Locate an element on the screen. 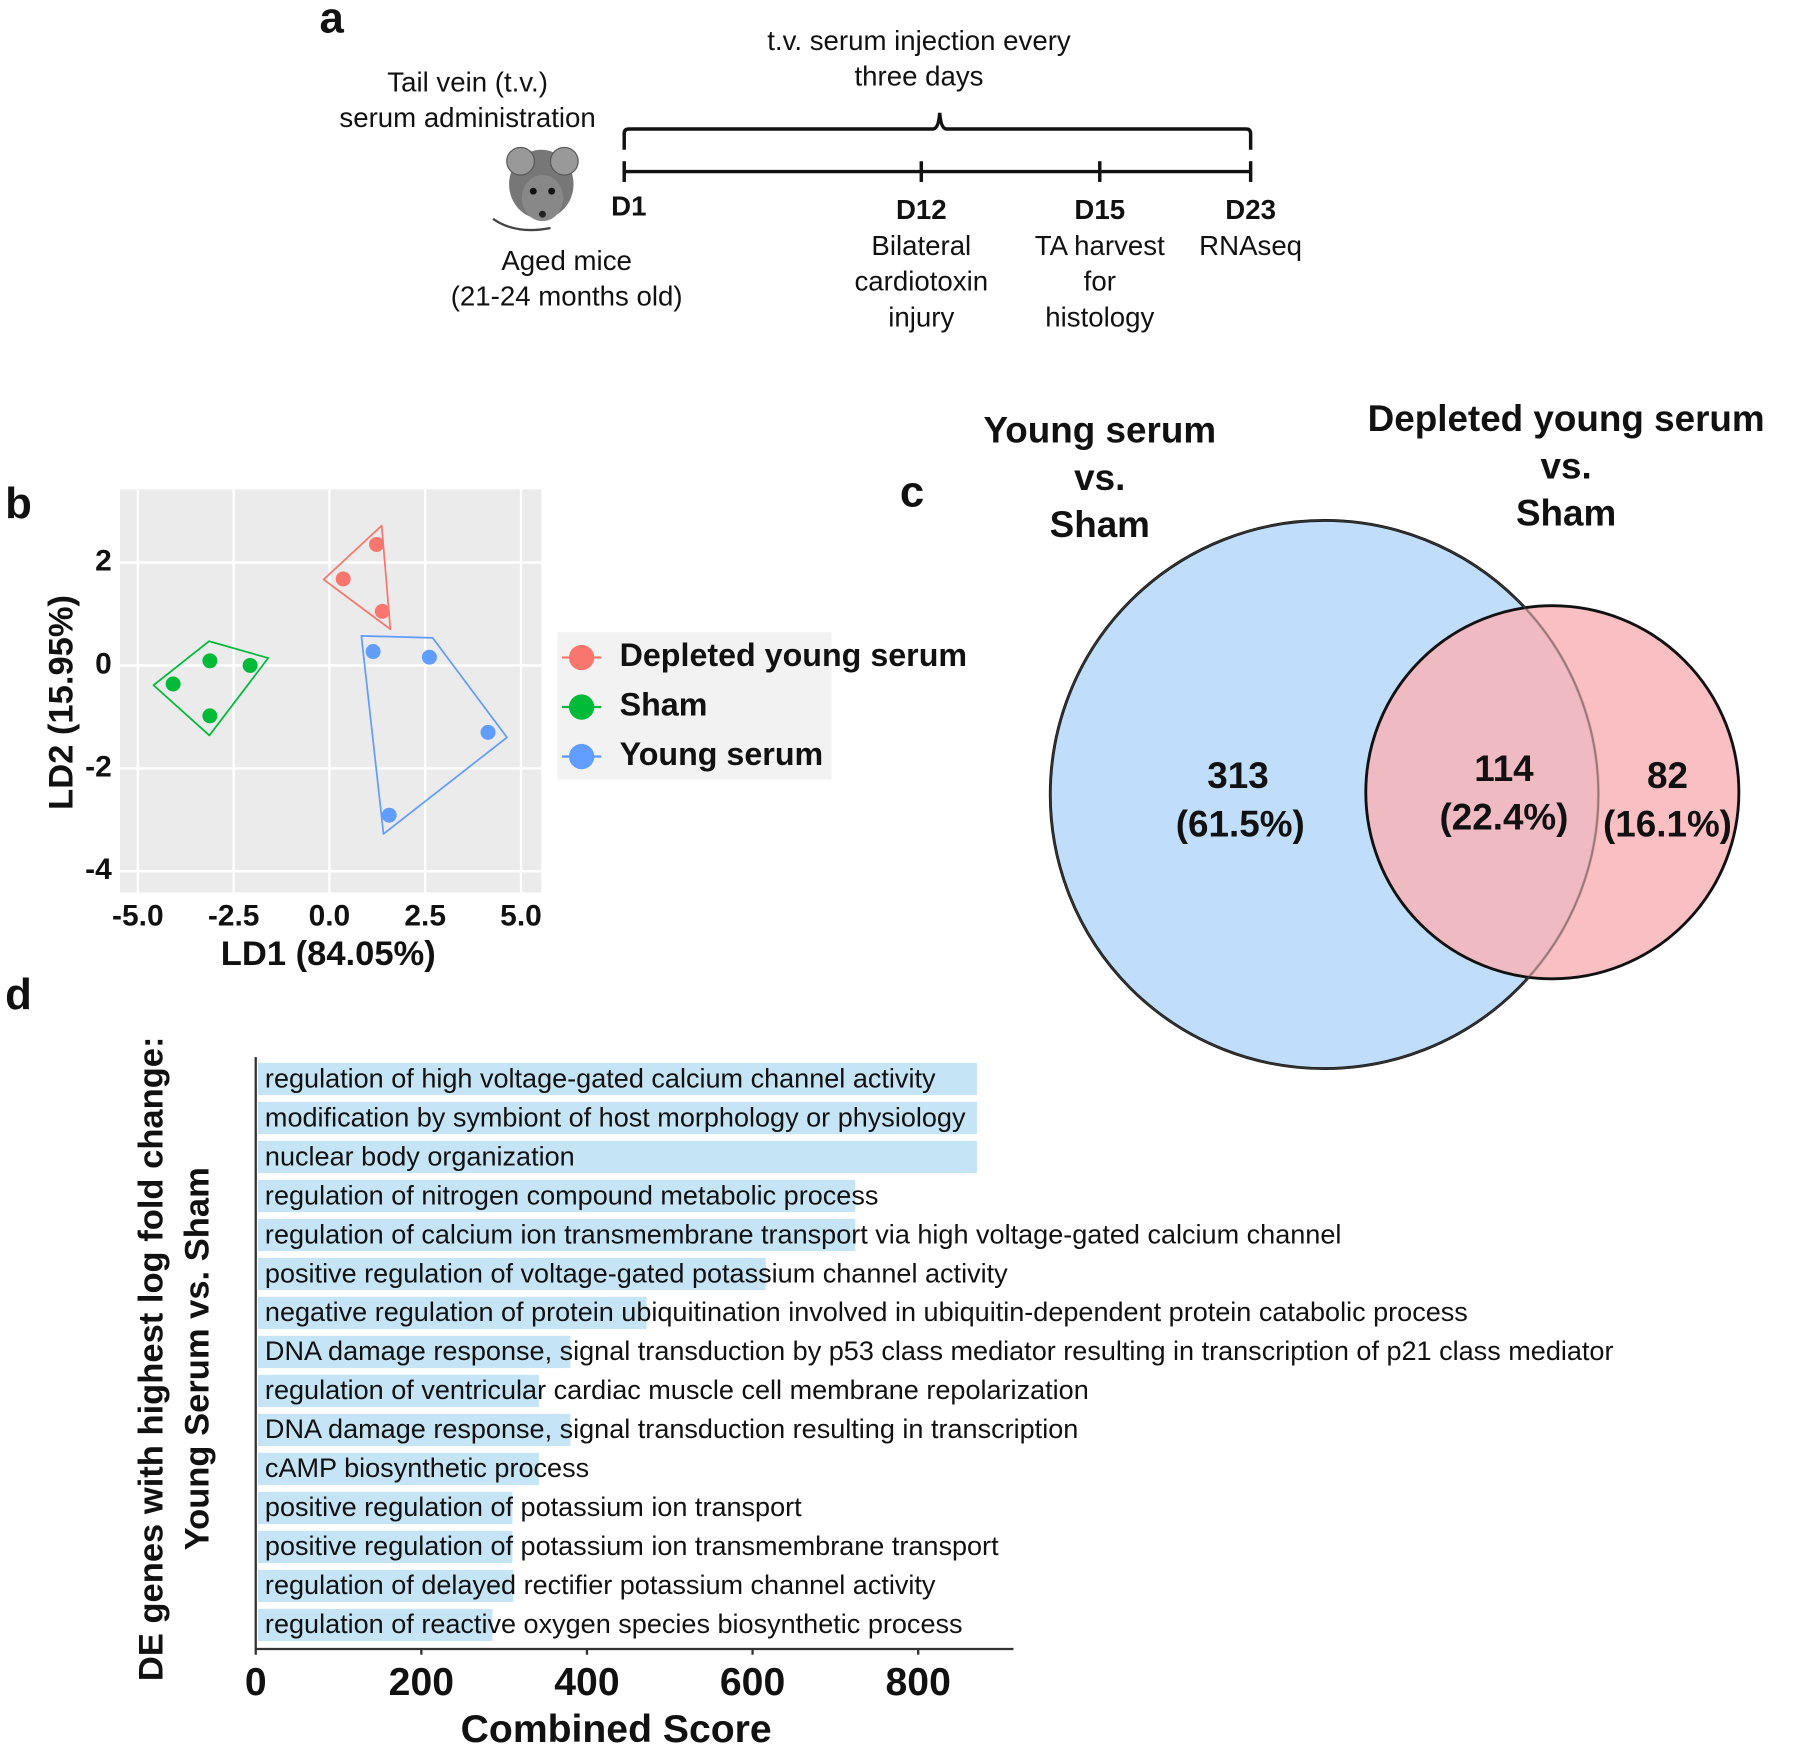  region-percent: (61.5%) is located at coordinates (1240, 824).